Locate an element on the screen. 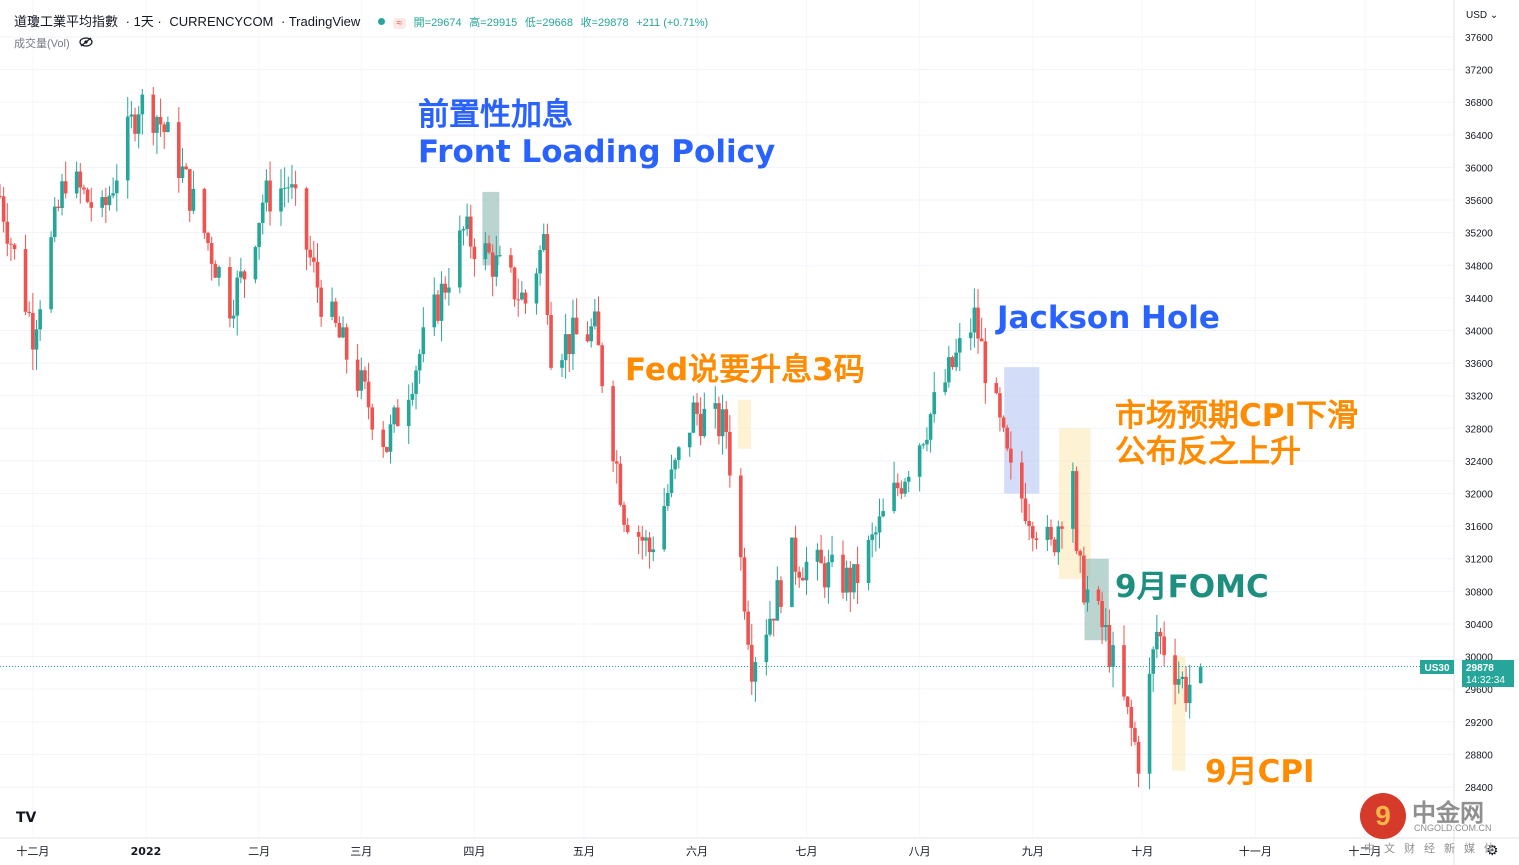 The image size is (1519, 865). time-tick-label: 七月 is located at coordinates (807, 851).